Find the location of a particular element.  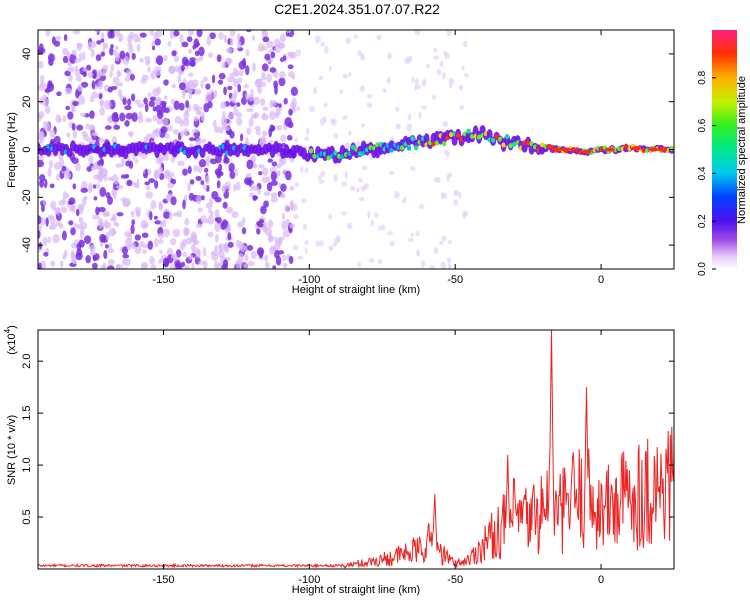

ridge-cell is located at coordinates (433, 144).